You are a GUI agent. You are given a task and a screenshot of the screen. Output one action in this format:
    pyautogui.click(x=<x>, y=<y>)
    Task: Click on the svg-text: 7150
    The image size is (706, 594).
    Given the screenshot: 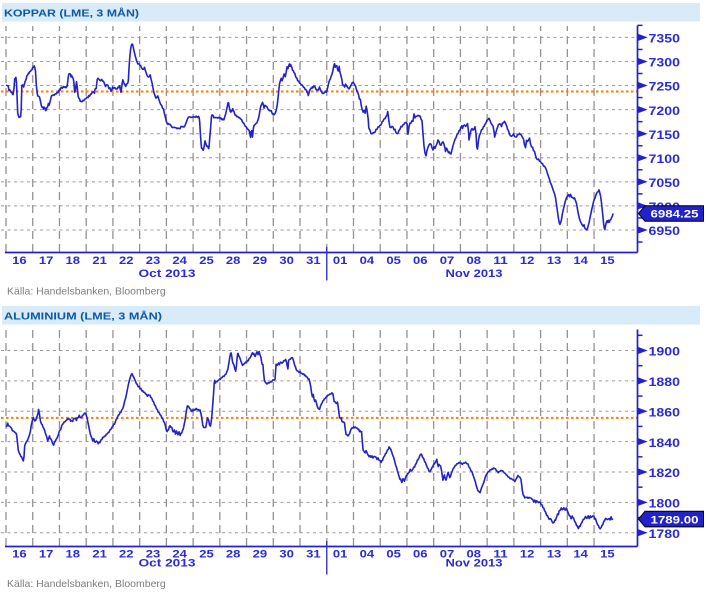 What is the action you would take?
    pyautogui.click(x=665, y=136)
    